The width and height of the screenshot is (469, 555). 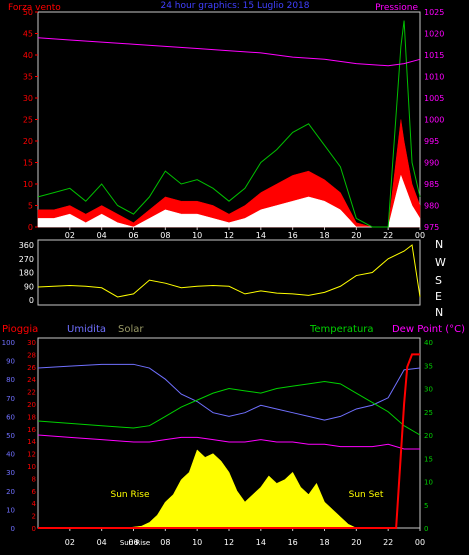 I want to click on pressure-y-tick-label: 1010, so click(x=434, y=77).